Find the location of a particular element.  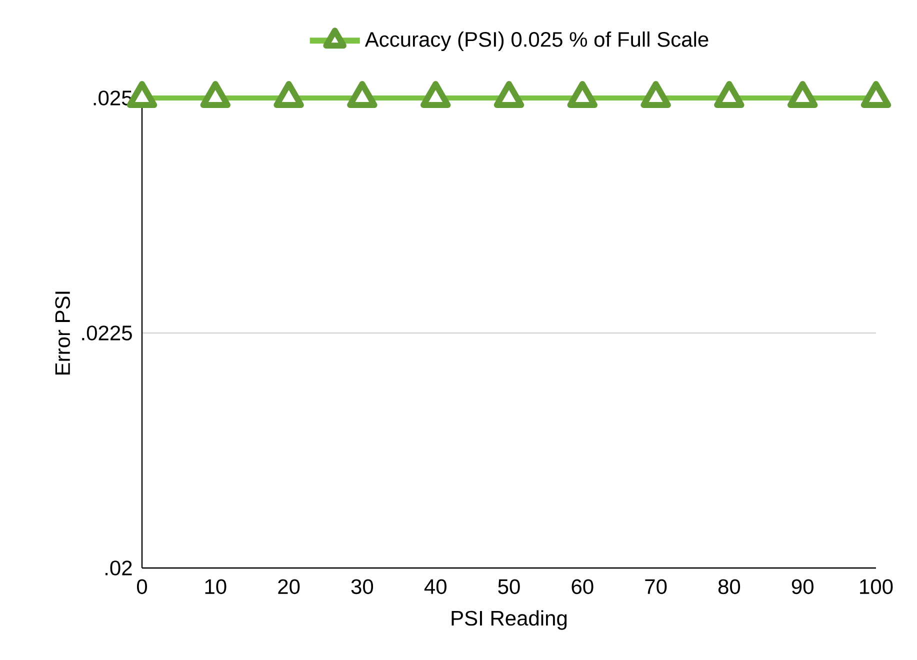

x-tick-label: 80 is located at coordinates (729, 586).